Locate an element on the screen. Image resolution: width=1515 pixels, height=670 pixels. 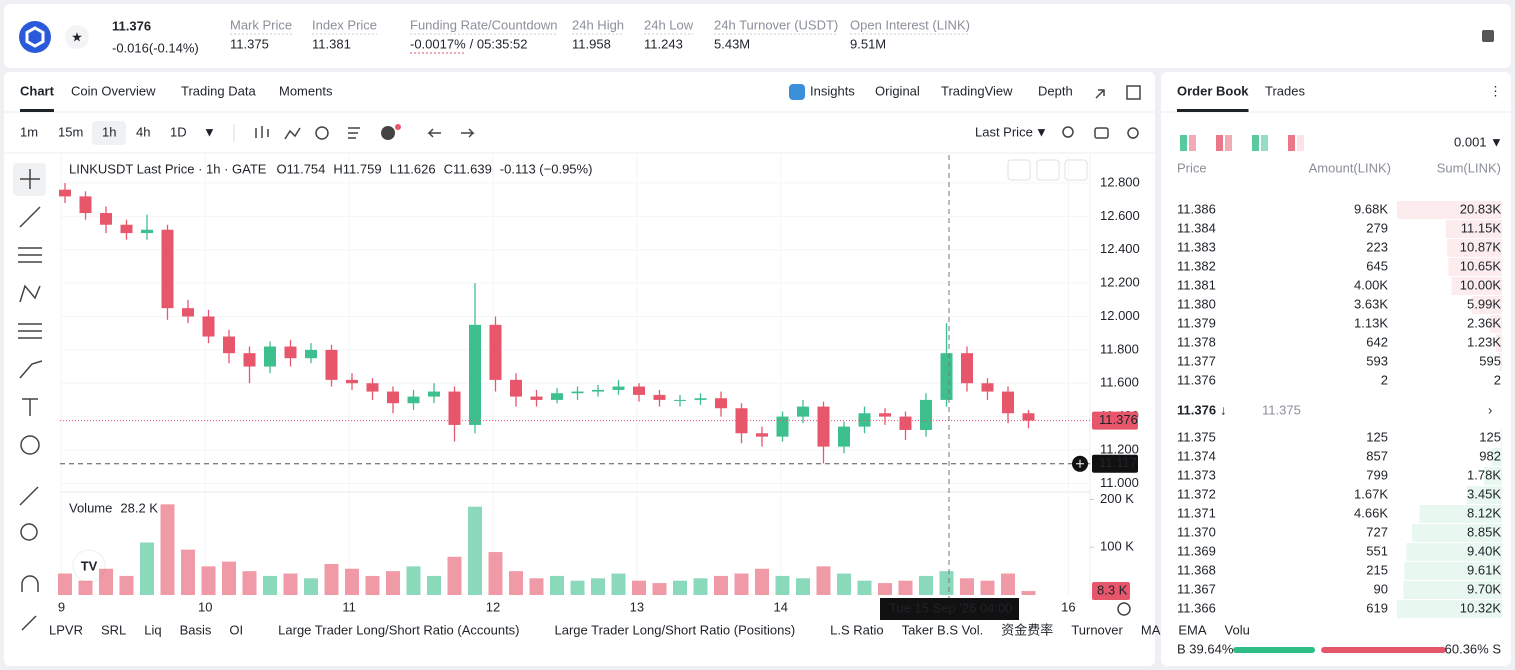
brush-tool is located at coordinates (31, 369).